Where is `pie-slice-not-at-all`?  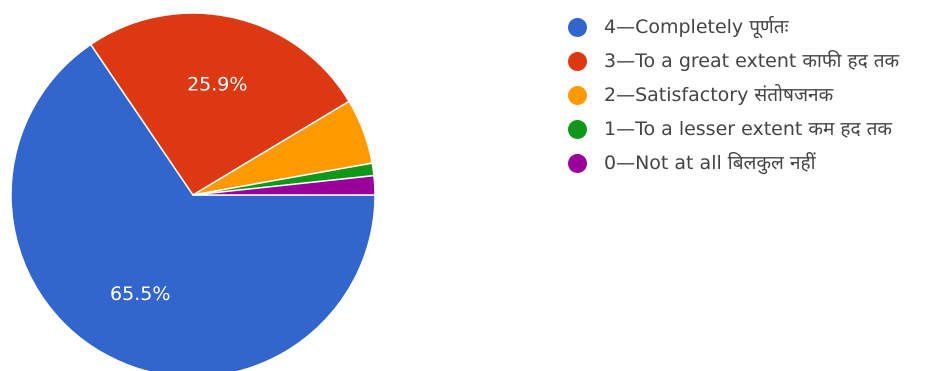
pie-slice-not-at-all is located at coordinates (284, 185).